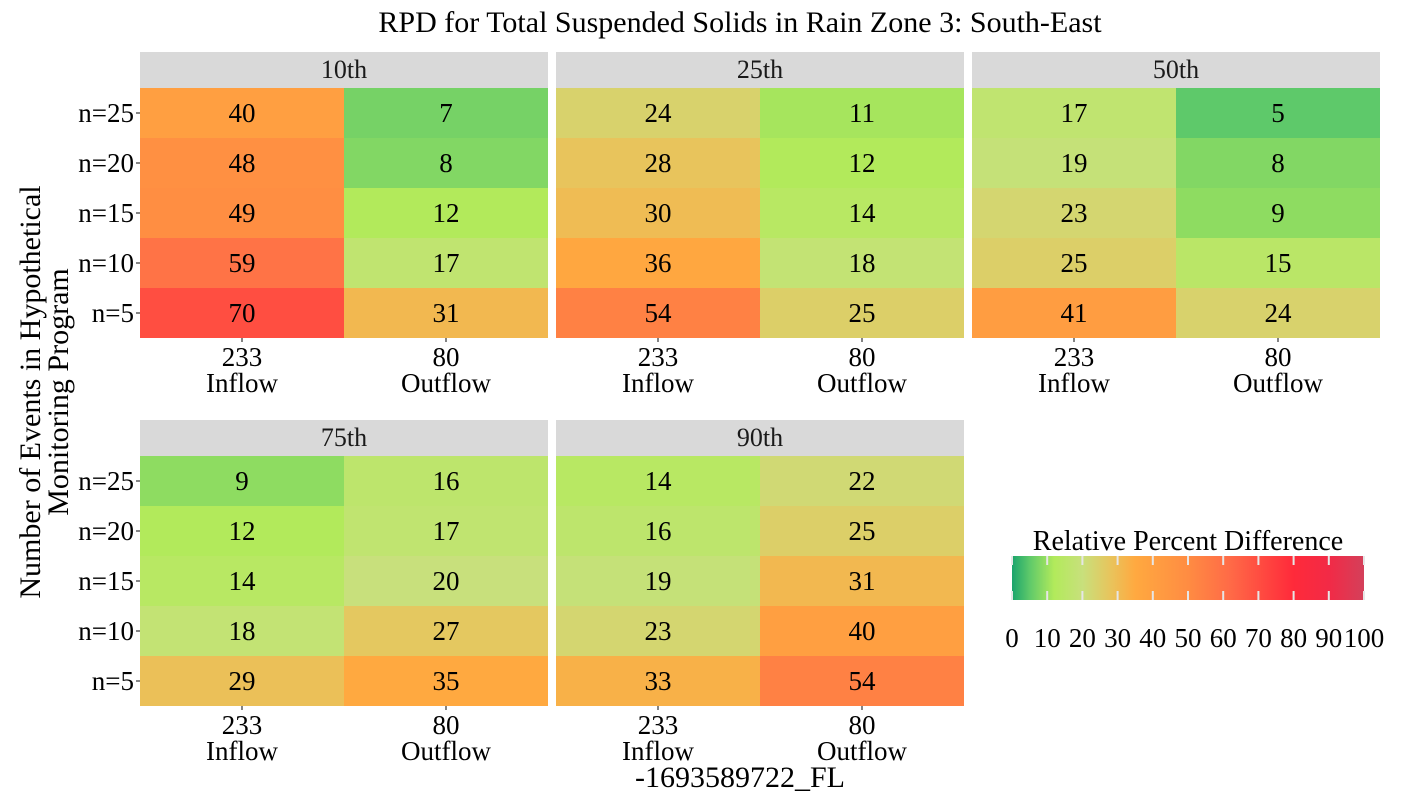 The width and height of the screenshot is (1412, 807). What do you see at coordinates (863, 681) in the screenshot?
I see `cell-value-label: 54` at bounding box center [863, 681].